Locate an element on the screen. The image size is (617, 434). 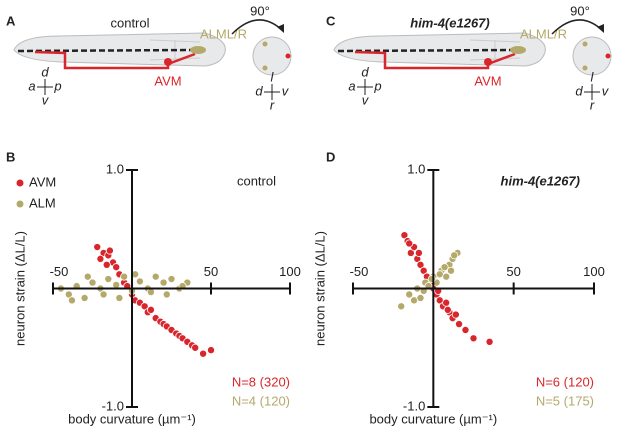
axis-letter: r is located at coordinates (592, 104).